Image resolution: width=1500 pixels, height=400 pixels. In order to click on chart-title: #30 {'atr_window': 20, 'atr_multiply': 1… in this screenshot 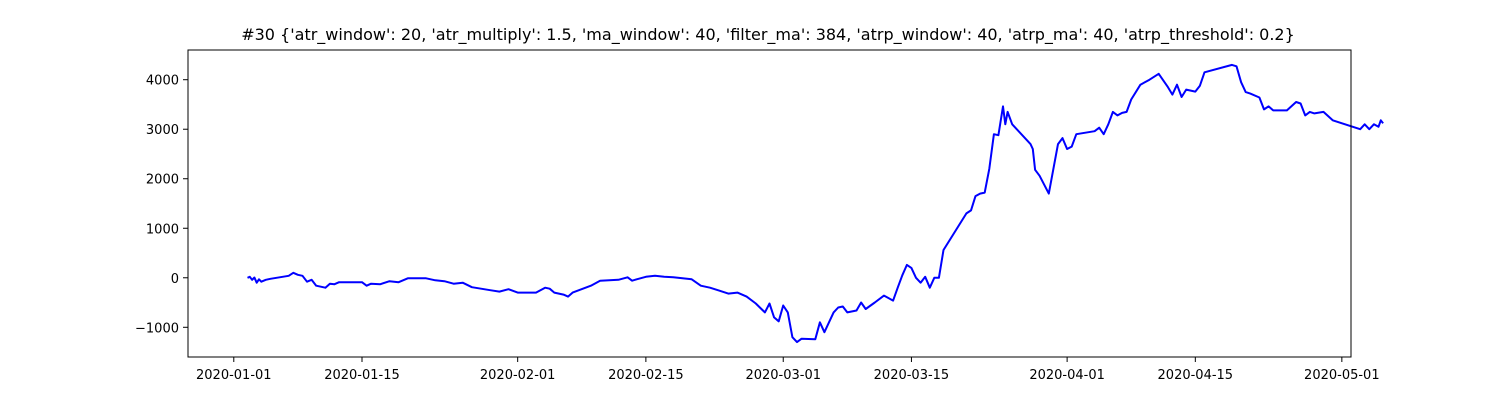, I will do `click(768, 35)`.